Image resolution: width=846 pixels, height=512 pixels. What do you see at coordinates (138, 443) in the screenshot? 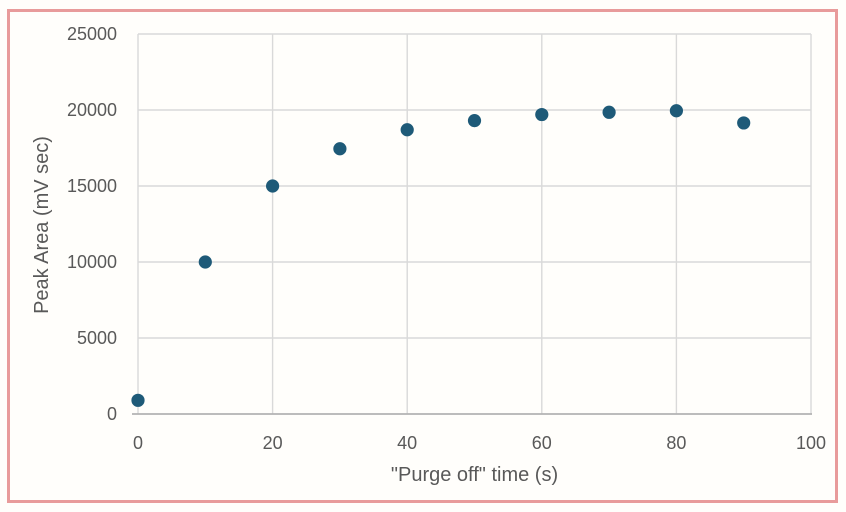
I see `x-tick-label: 0` at bounding box center [138, 443].